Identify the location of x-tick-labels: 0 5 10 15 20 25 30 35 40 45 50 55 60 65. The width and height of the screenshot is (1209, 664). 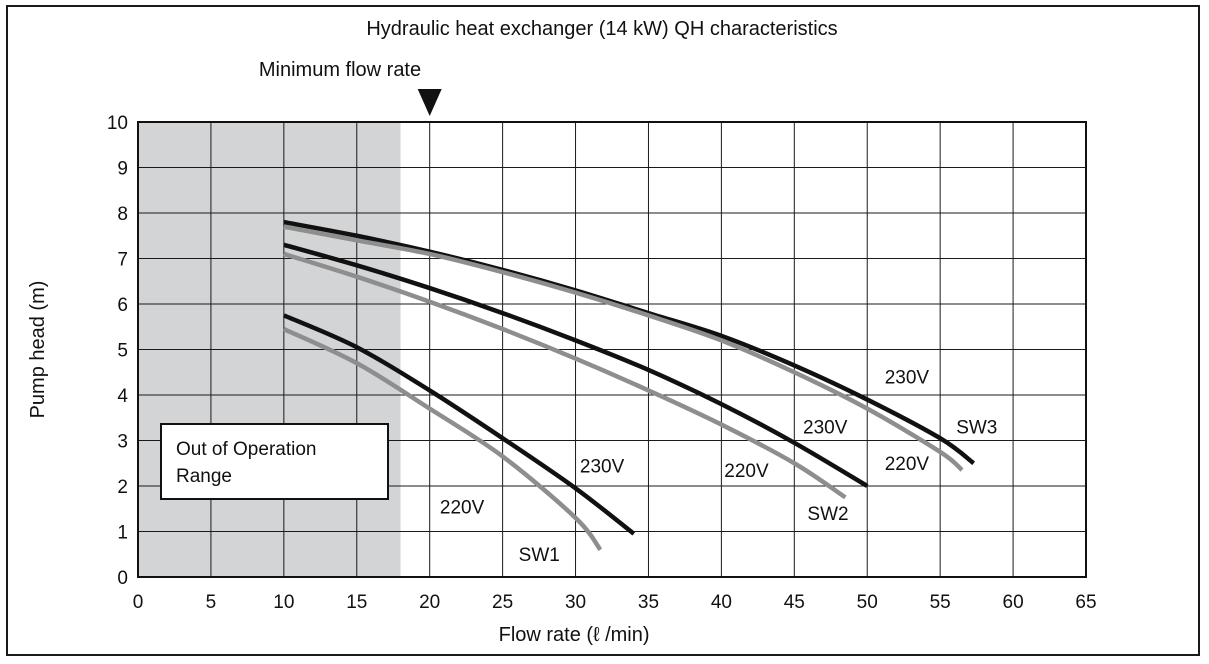
(615, 602).